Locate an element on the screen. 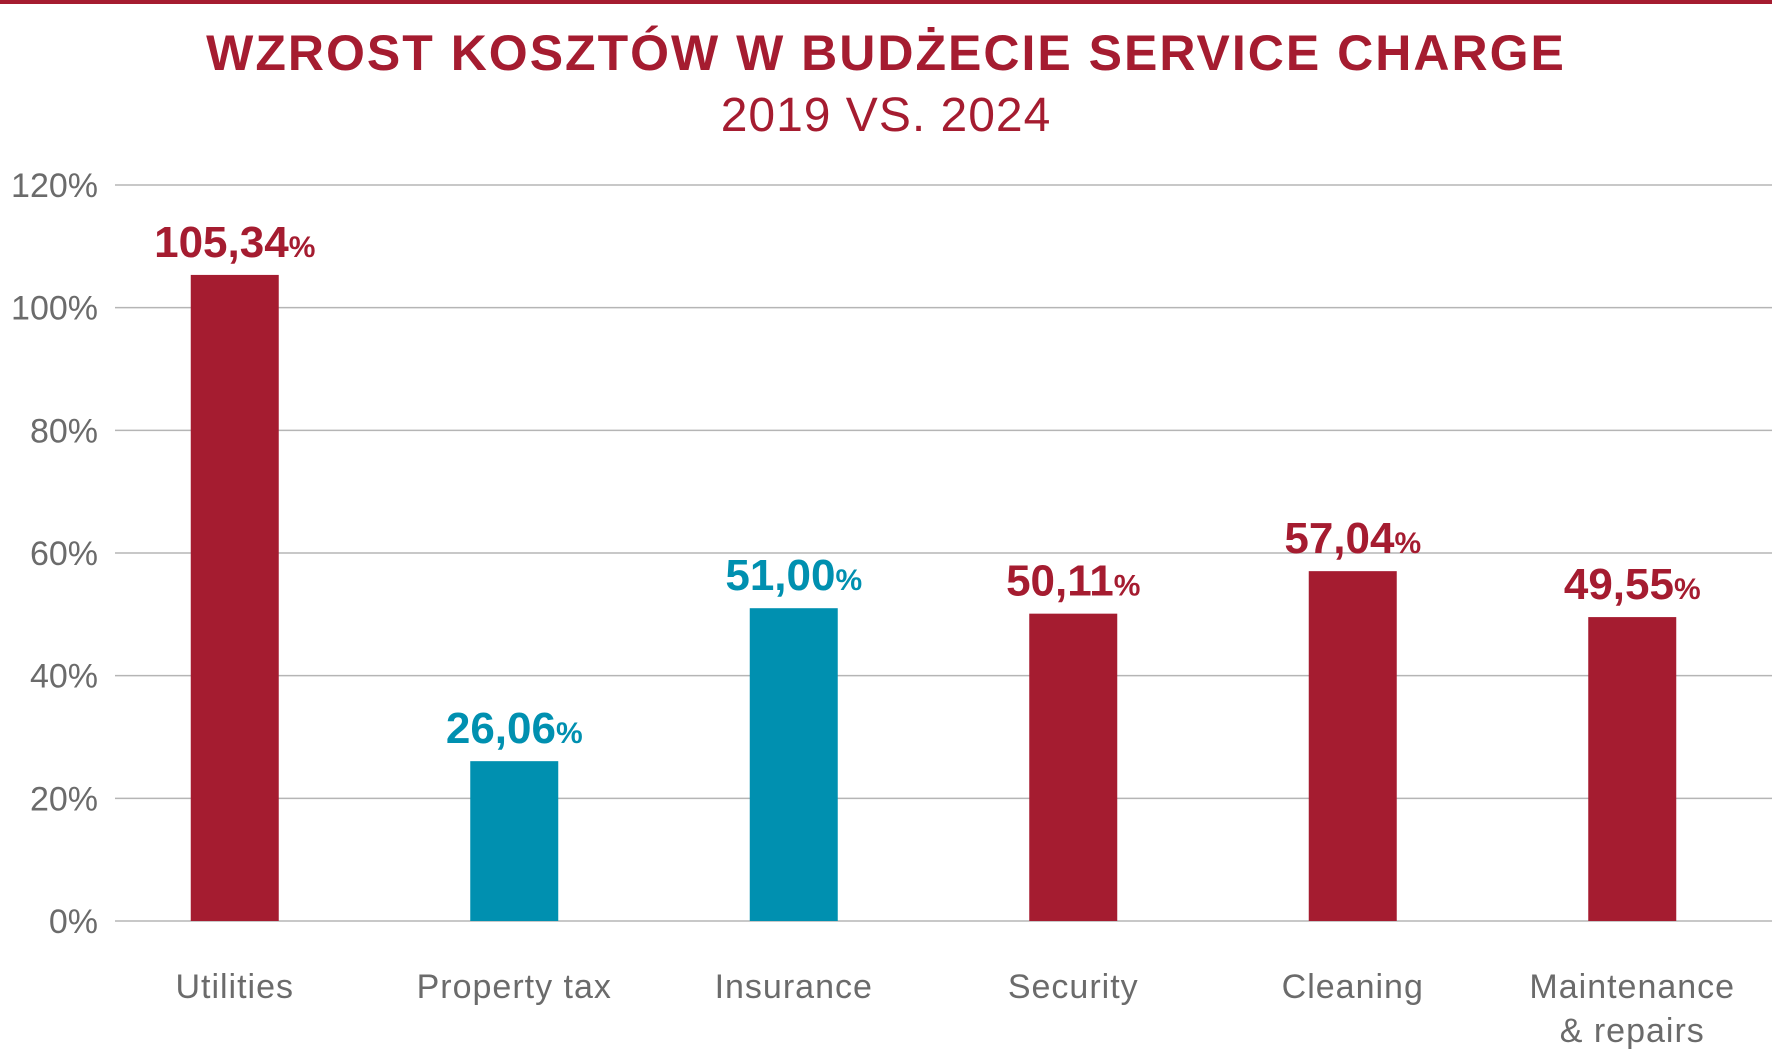 Image resolution: width=1772 pixels, height=1053 pixels. data-label-number: 105,34 is located at coordinates (221, 242).